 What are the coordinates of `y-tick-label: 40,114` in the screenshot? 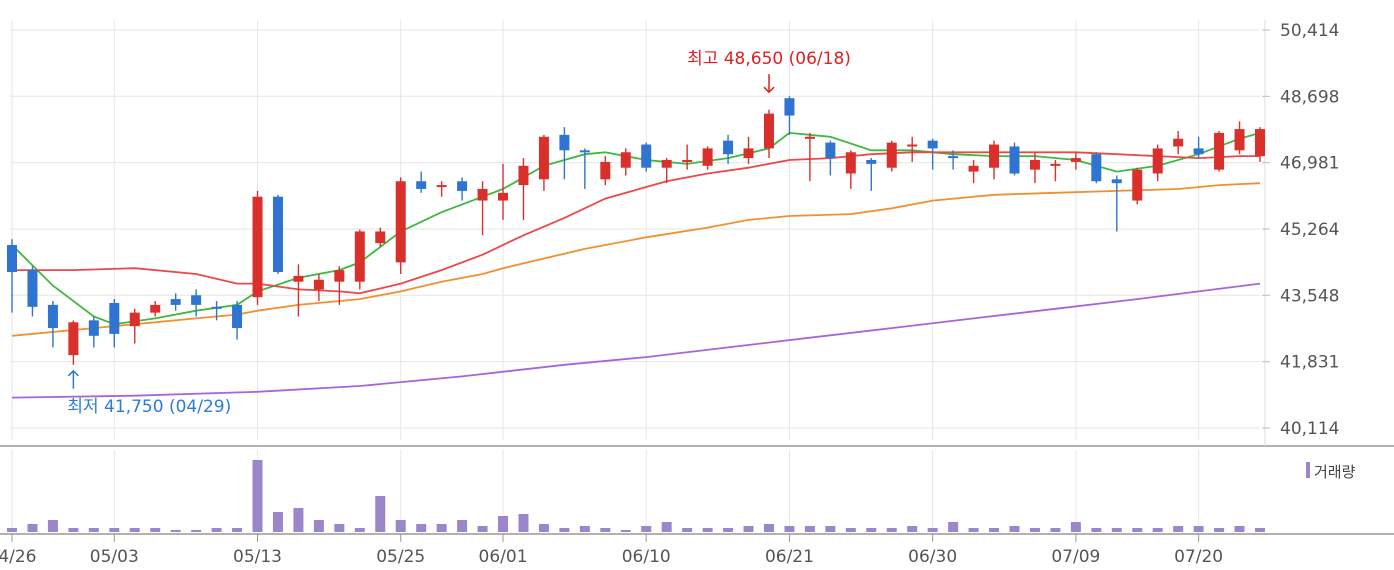 It's located at (1309, 429).